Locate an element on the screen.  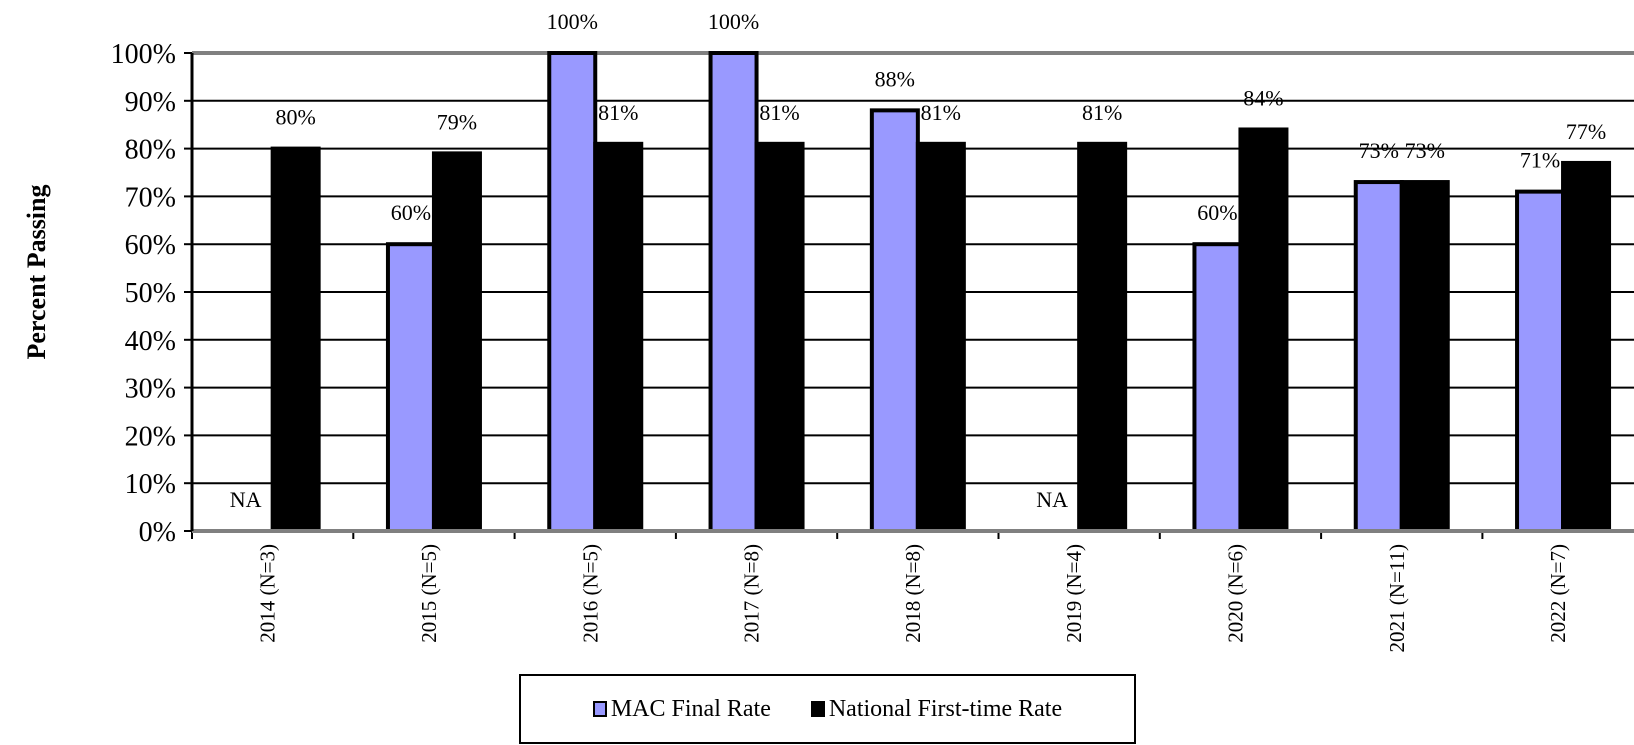
y-tick-label: 90% is located at coordinates (150, 102).